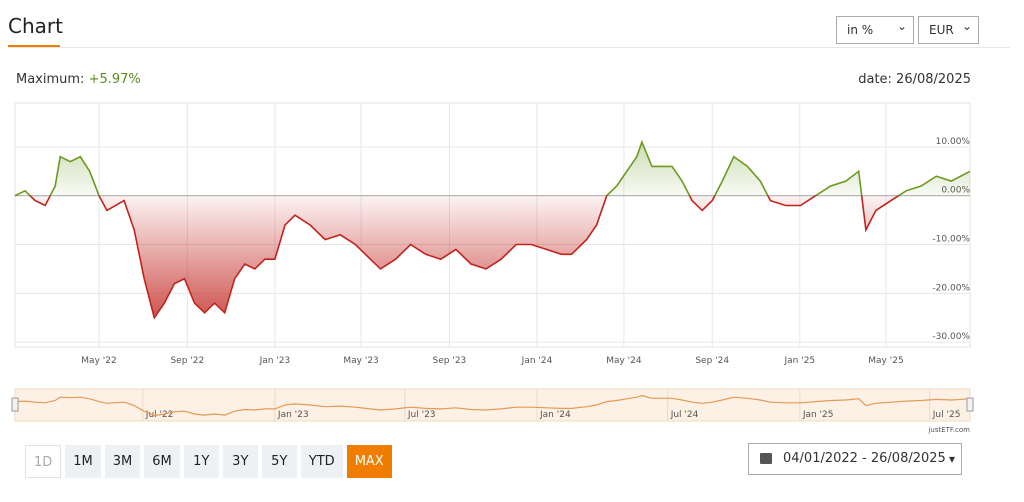 Image resolution: width=1024 pixels, height=502 pixels. Describe the element at coordinates (50, 79) in the screenshot. I see `maximum-label: Maximum:` at that location.